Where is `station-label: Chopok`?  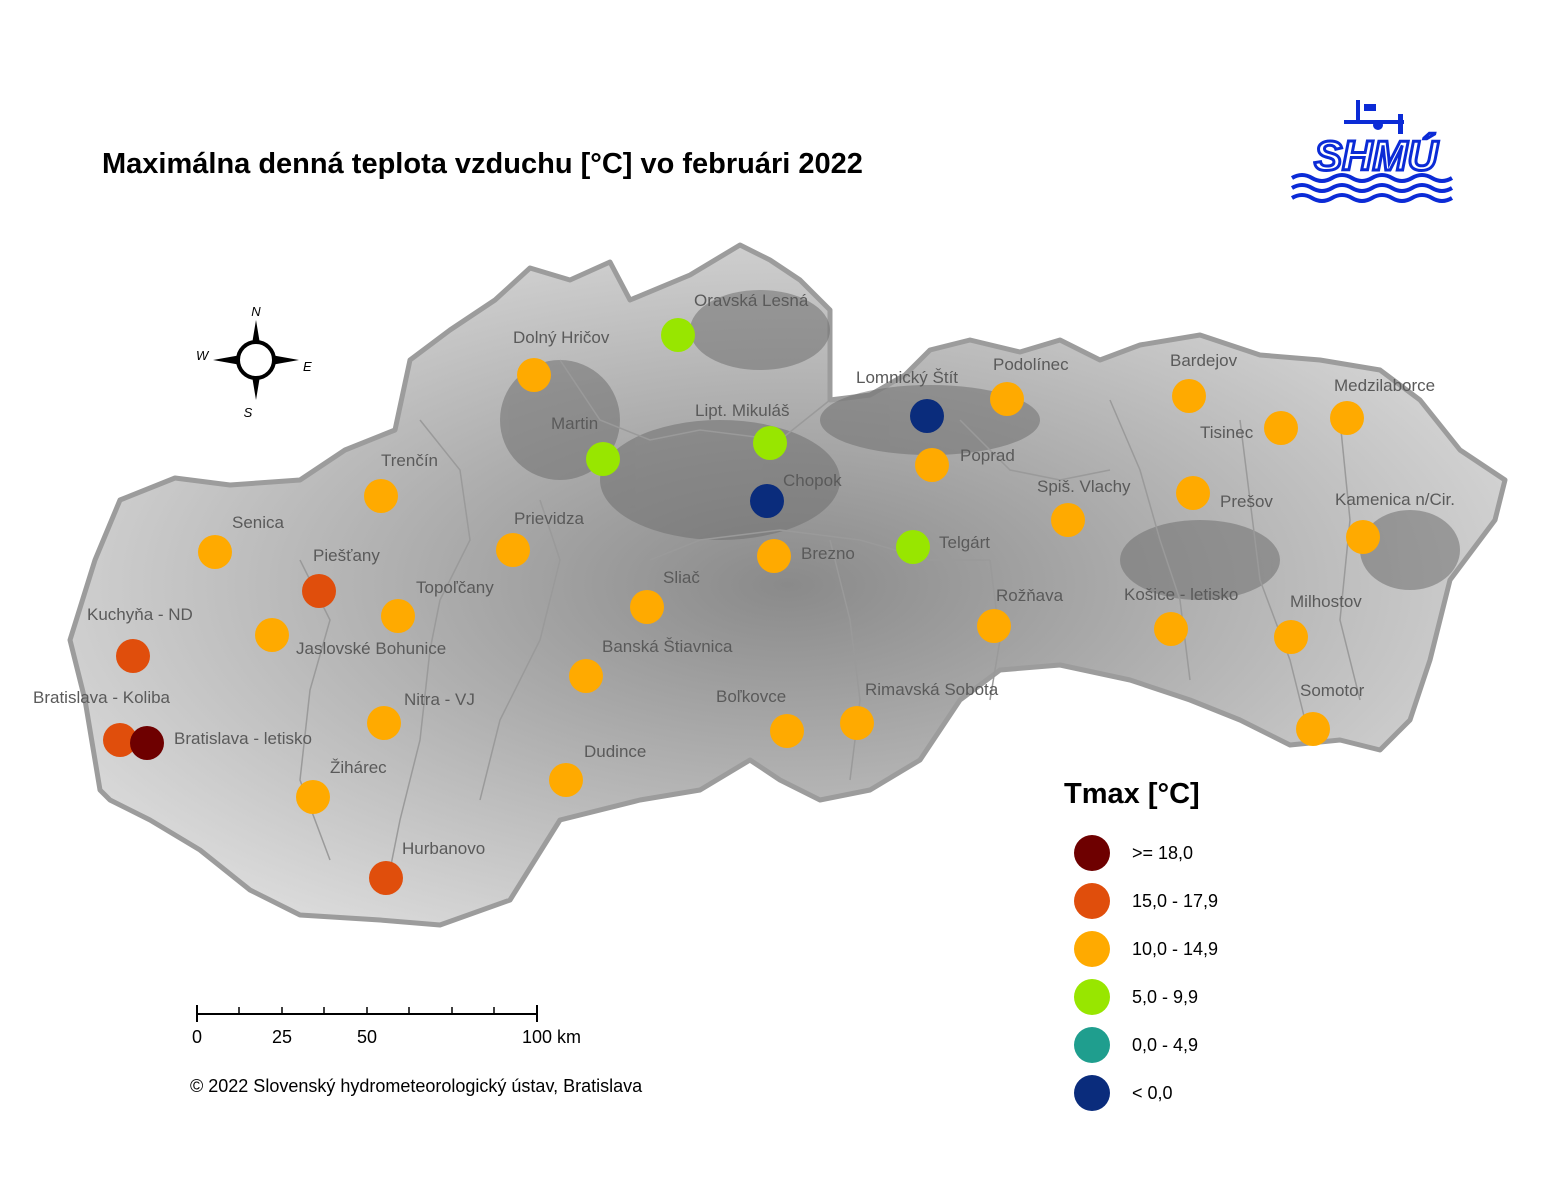 station-label: Chopok is located at coordinates (812, 480).